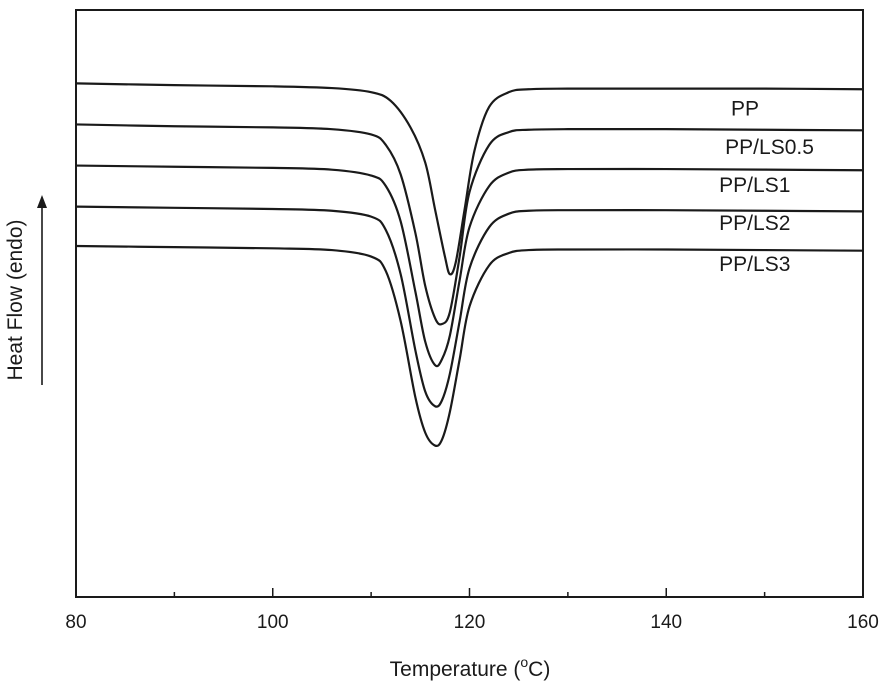 The width and height of the screenshot is (886, 690). I want to click on series-label: PP, so click(745, 109).